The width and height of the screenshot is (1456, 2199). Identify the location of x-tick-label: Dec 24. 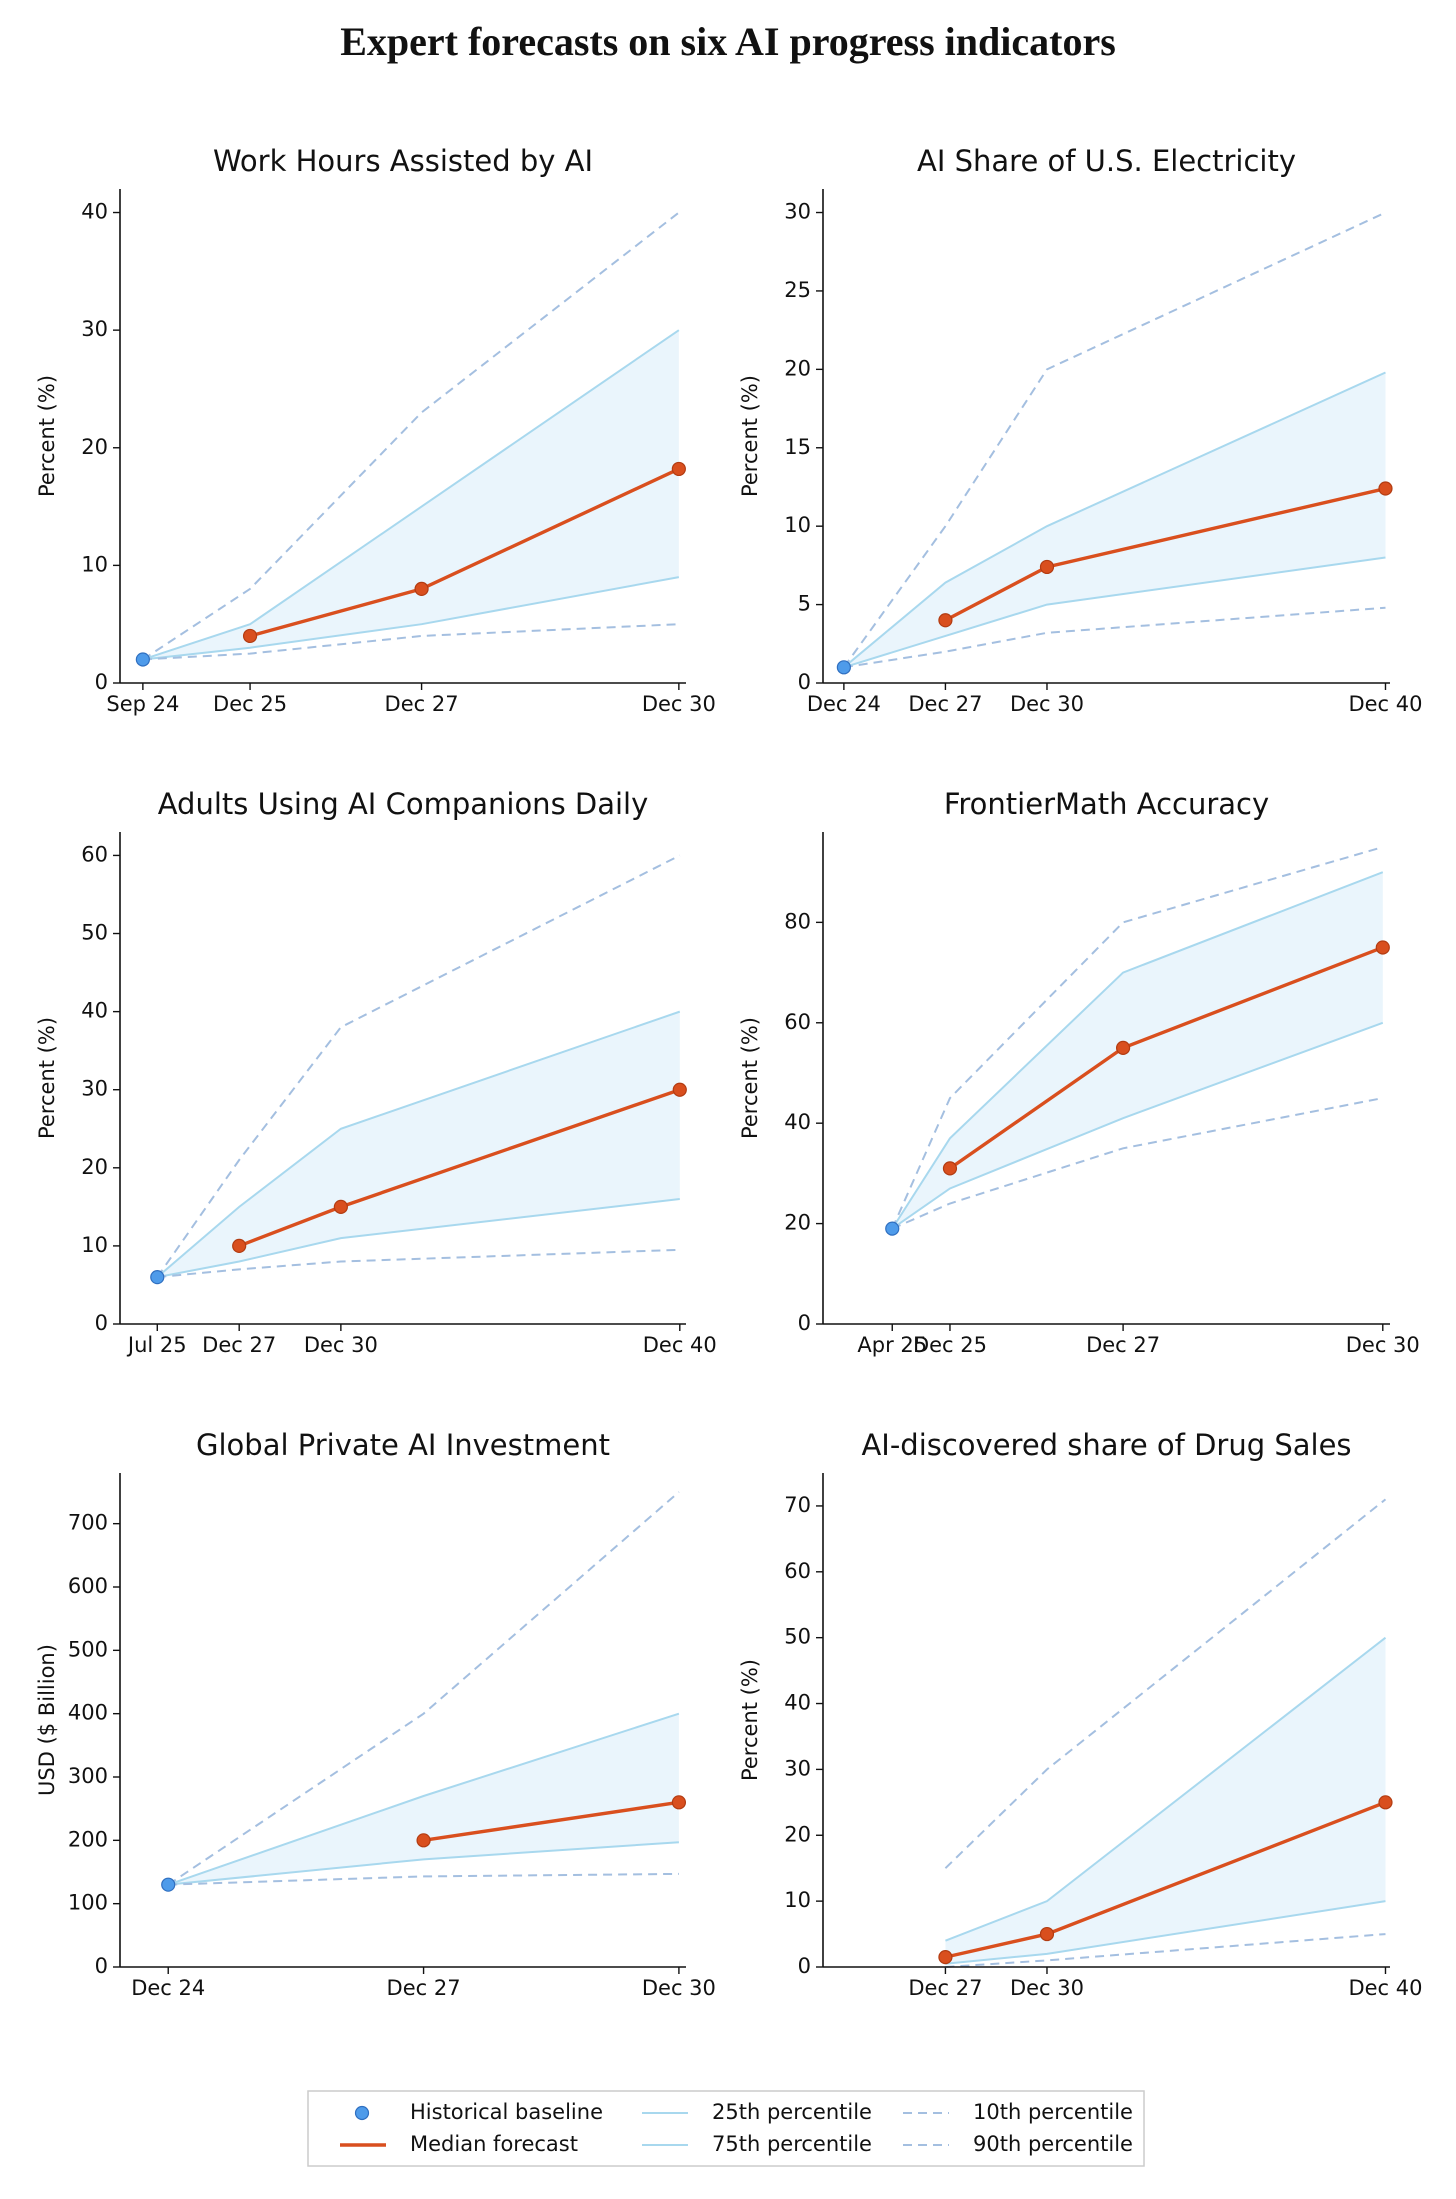
(168, 1988).